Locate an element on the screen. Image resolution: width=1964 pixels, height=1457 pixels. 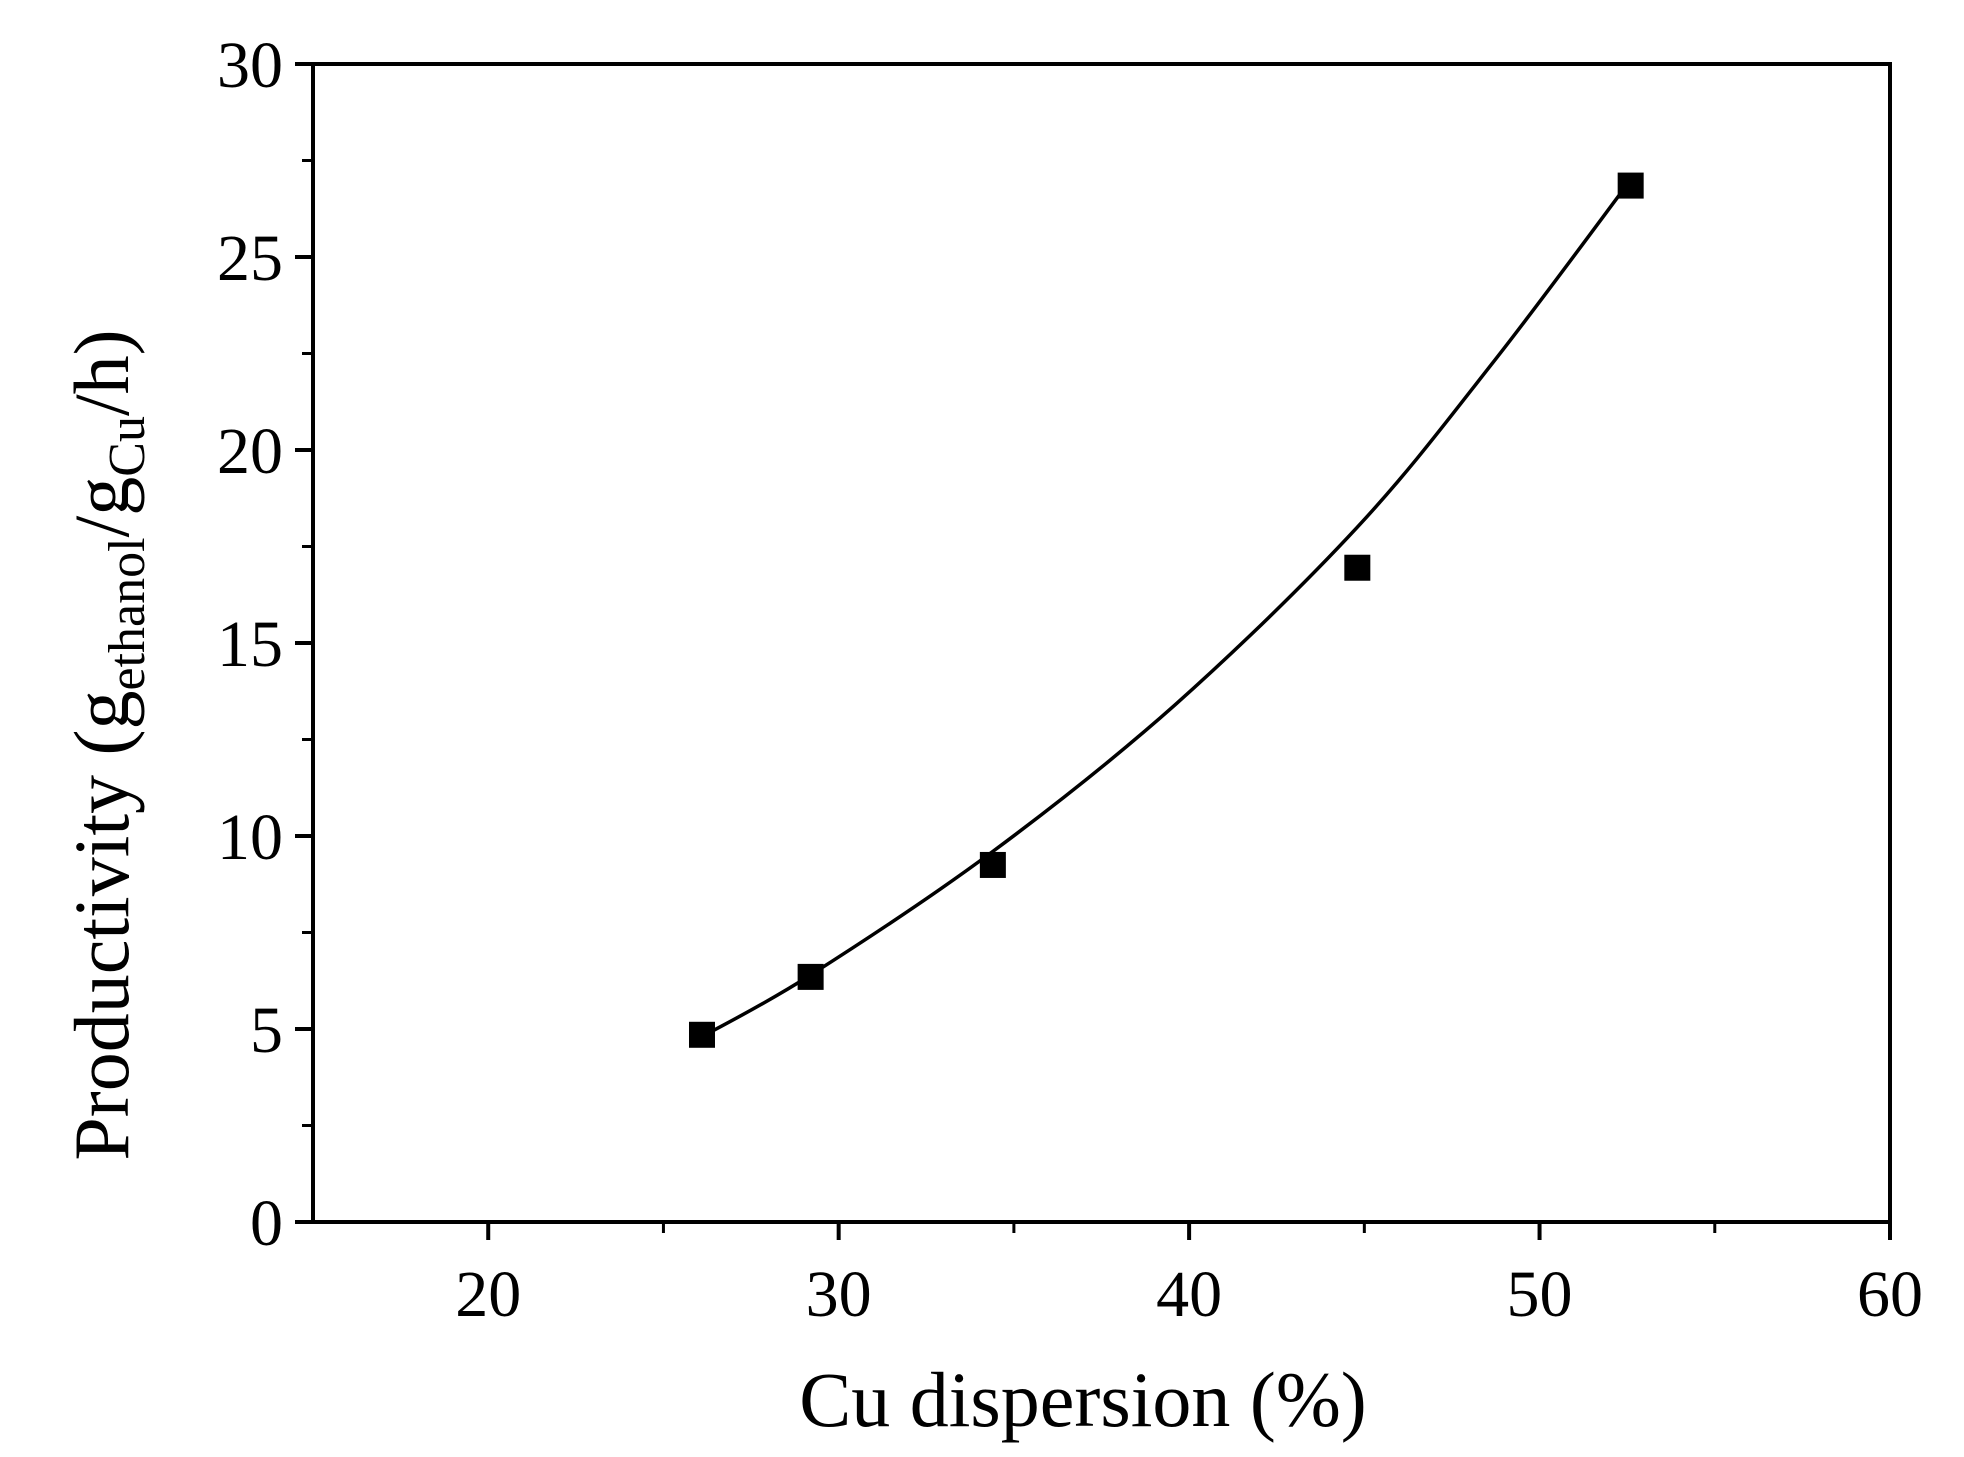
y-tick-label: 15 is located at coordinates (250, 644).